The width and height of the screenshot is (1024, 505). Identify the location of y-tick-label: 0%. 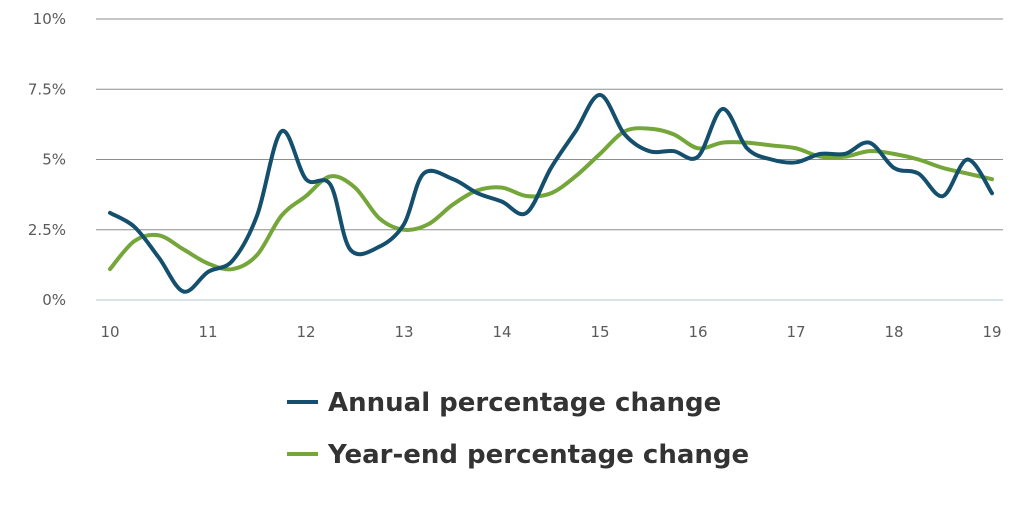
(54, 300).